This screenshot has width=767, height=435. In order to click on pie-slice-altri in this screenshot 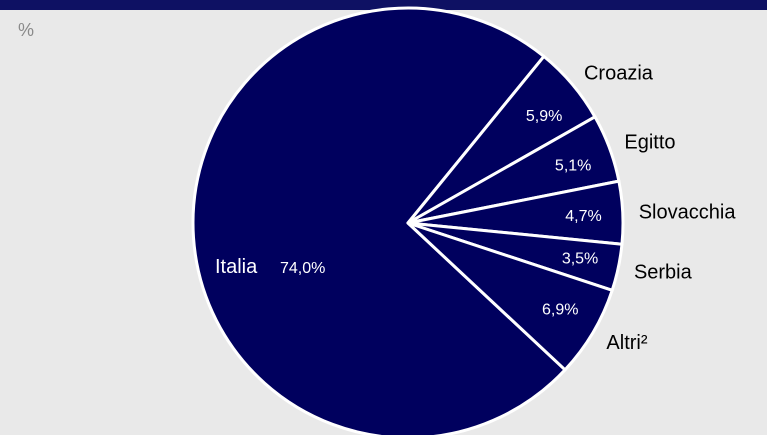, I will do `click(510, 296)`.